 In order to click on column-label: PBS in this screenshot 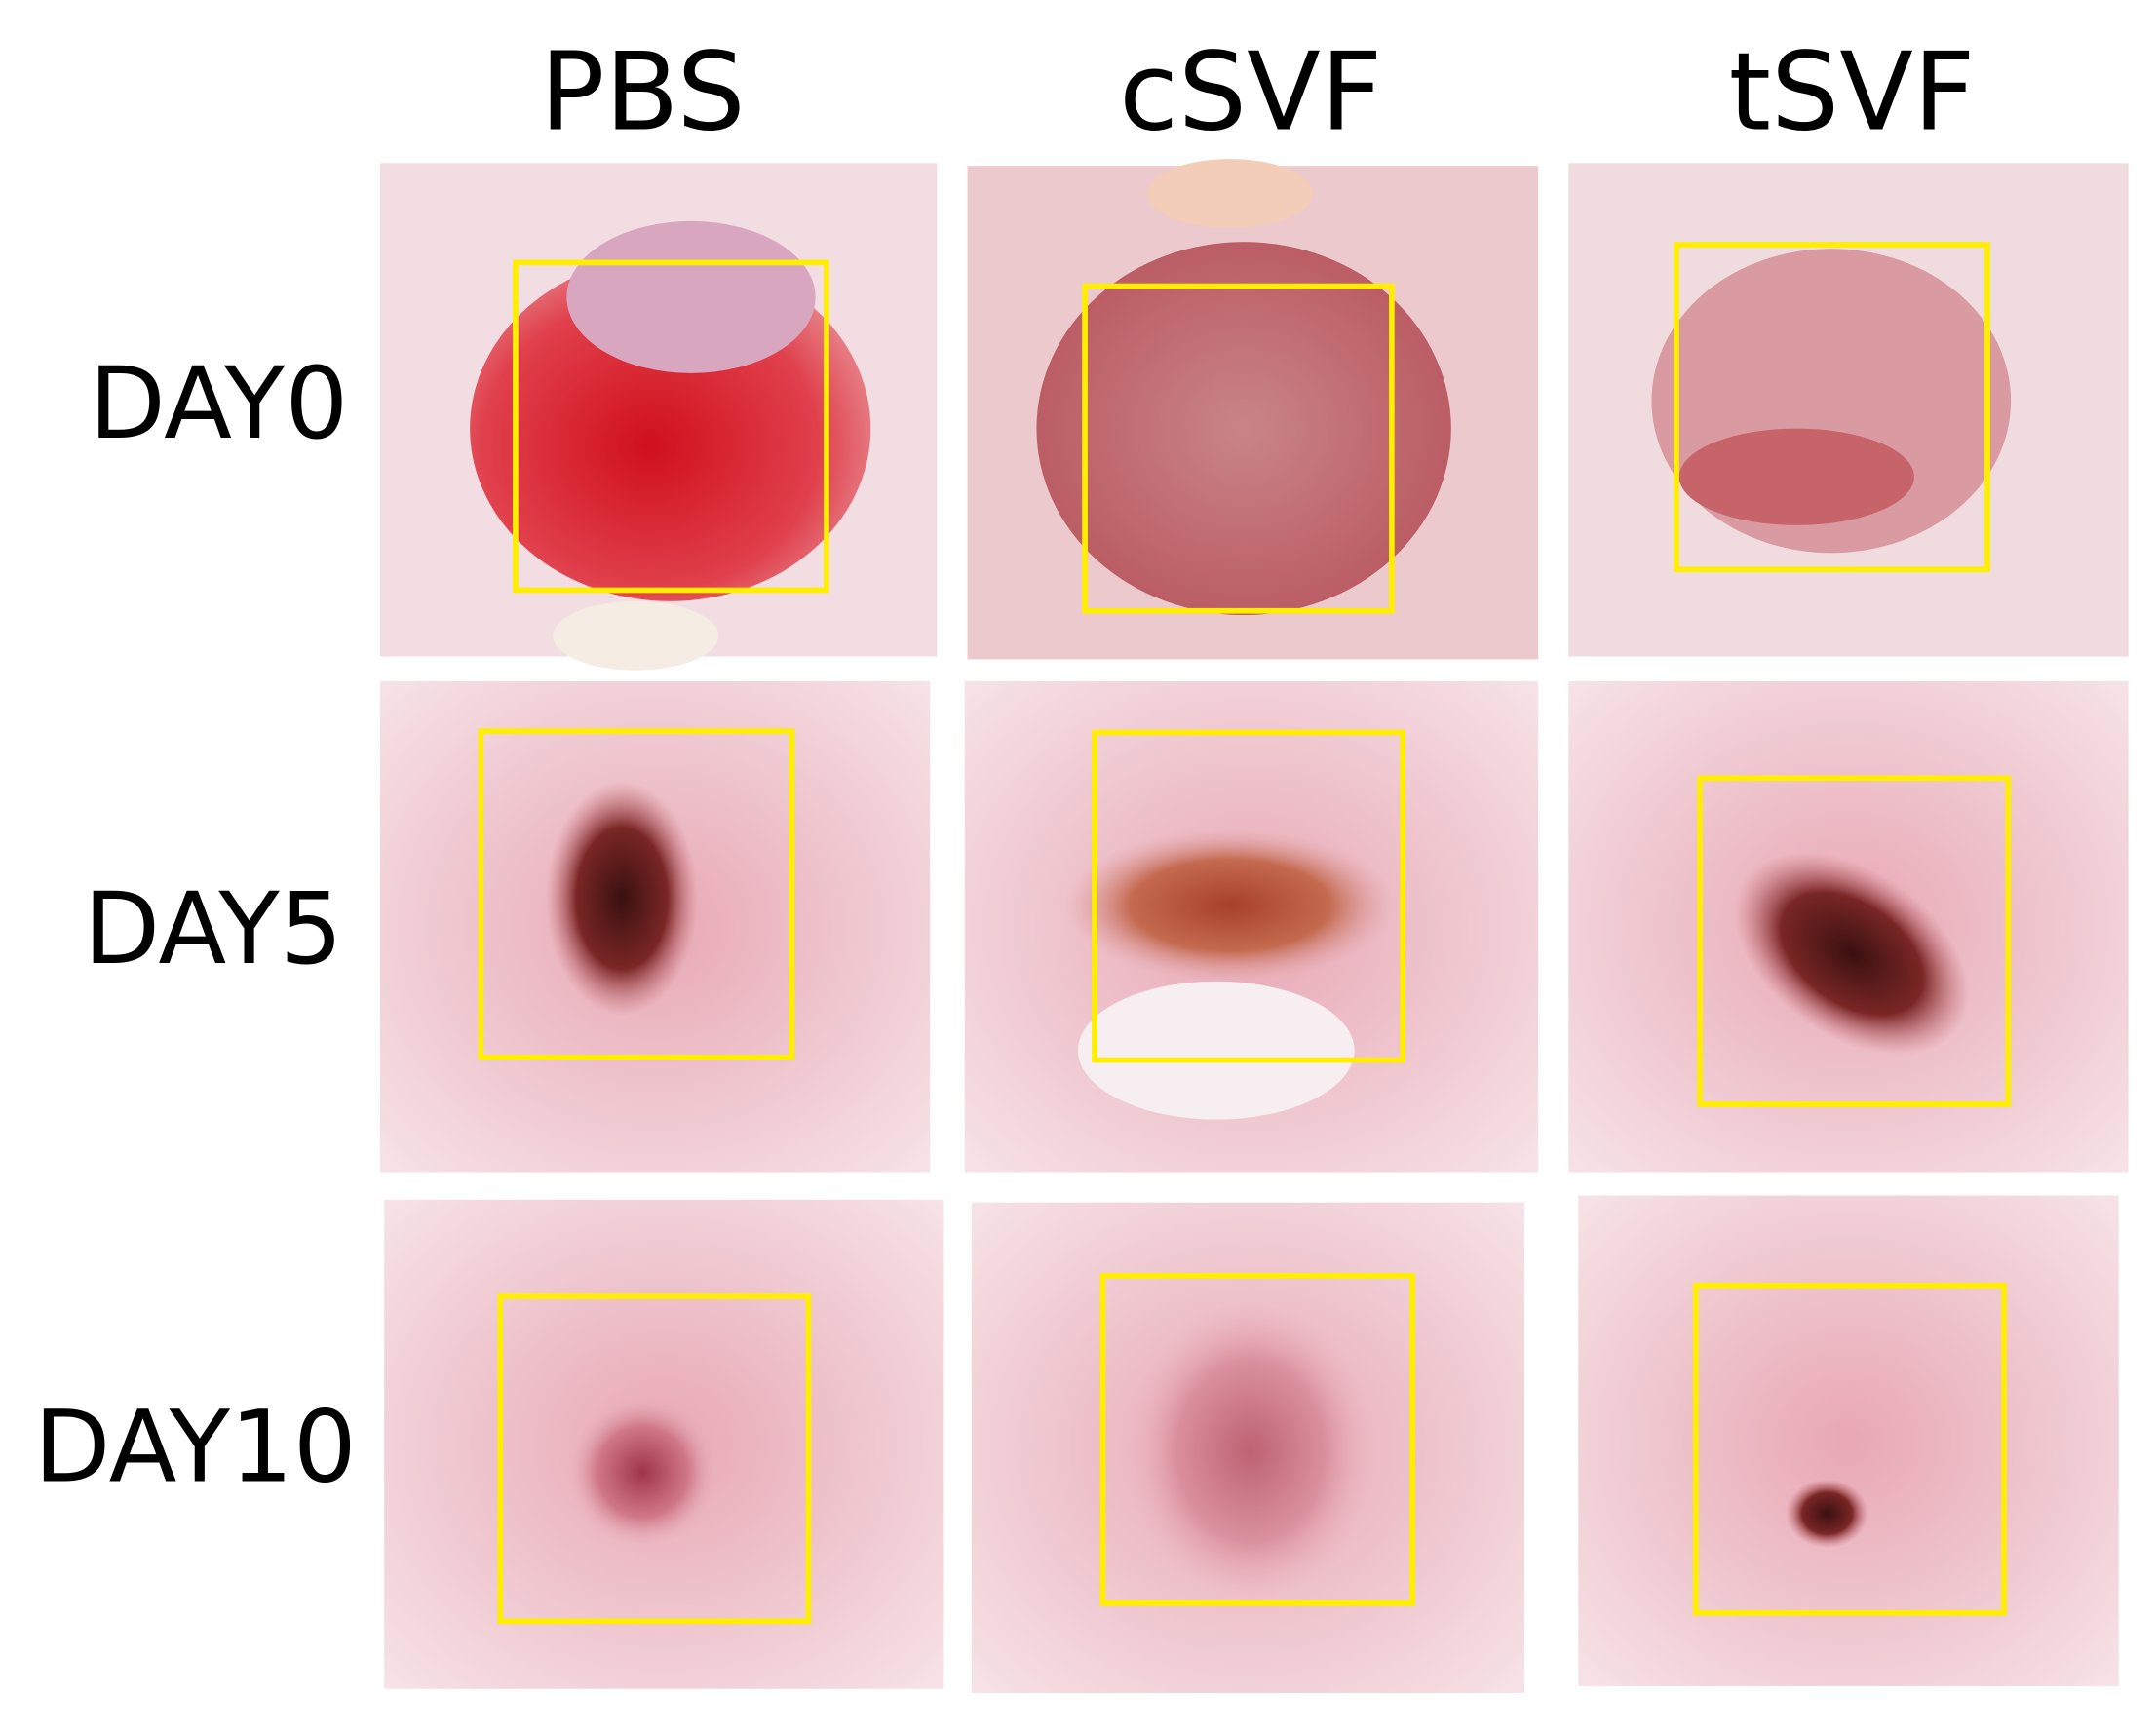, I will do `click(643, 92)`.